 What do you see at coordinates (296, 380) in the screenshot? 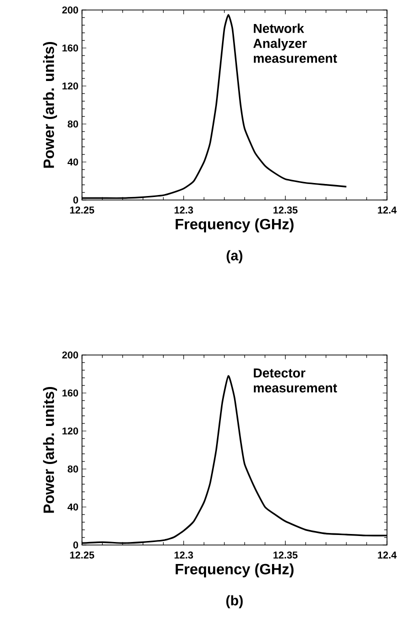
I see `annotation: Detector measurement` at bounding box center [296, 380].